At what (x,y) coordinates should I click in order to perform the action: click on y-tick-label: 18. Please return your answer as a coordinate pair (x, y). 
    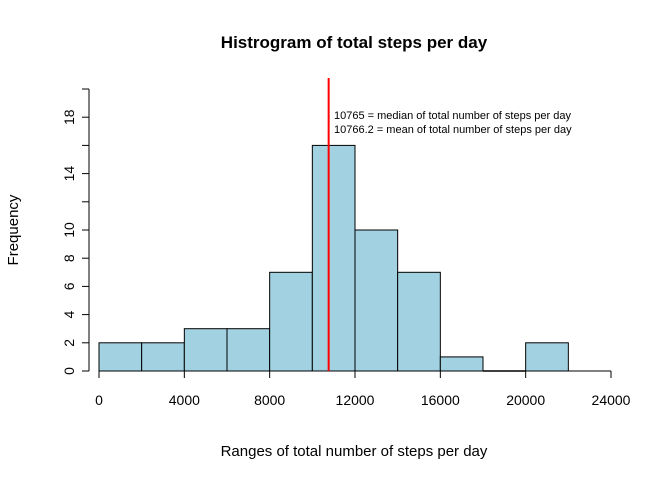
    Looking at the image, I should click on (69, 117).